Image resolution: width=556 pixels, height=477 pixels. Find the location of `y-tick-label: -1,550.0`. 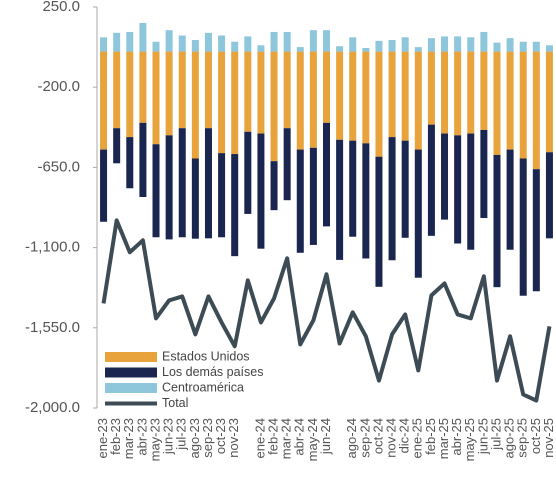

y-tick-label: -1,550.0 is located at coordinates (52, 327).